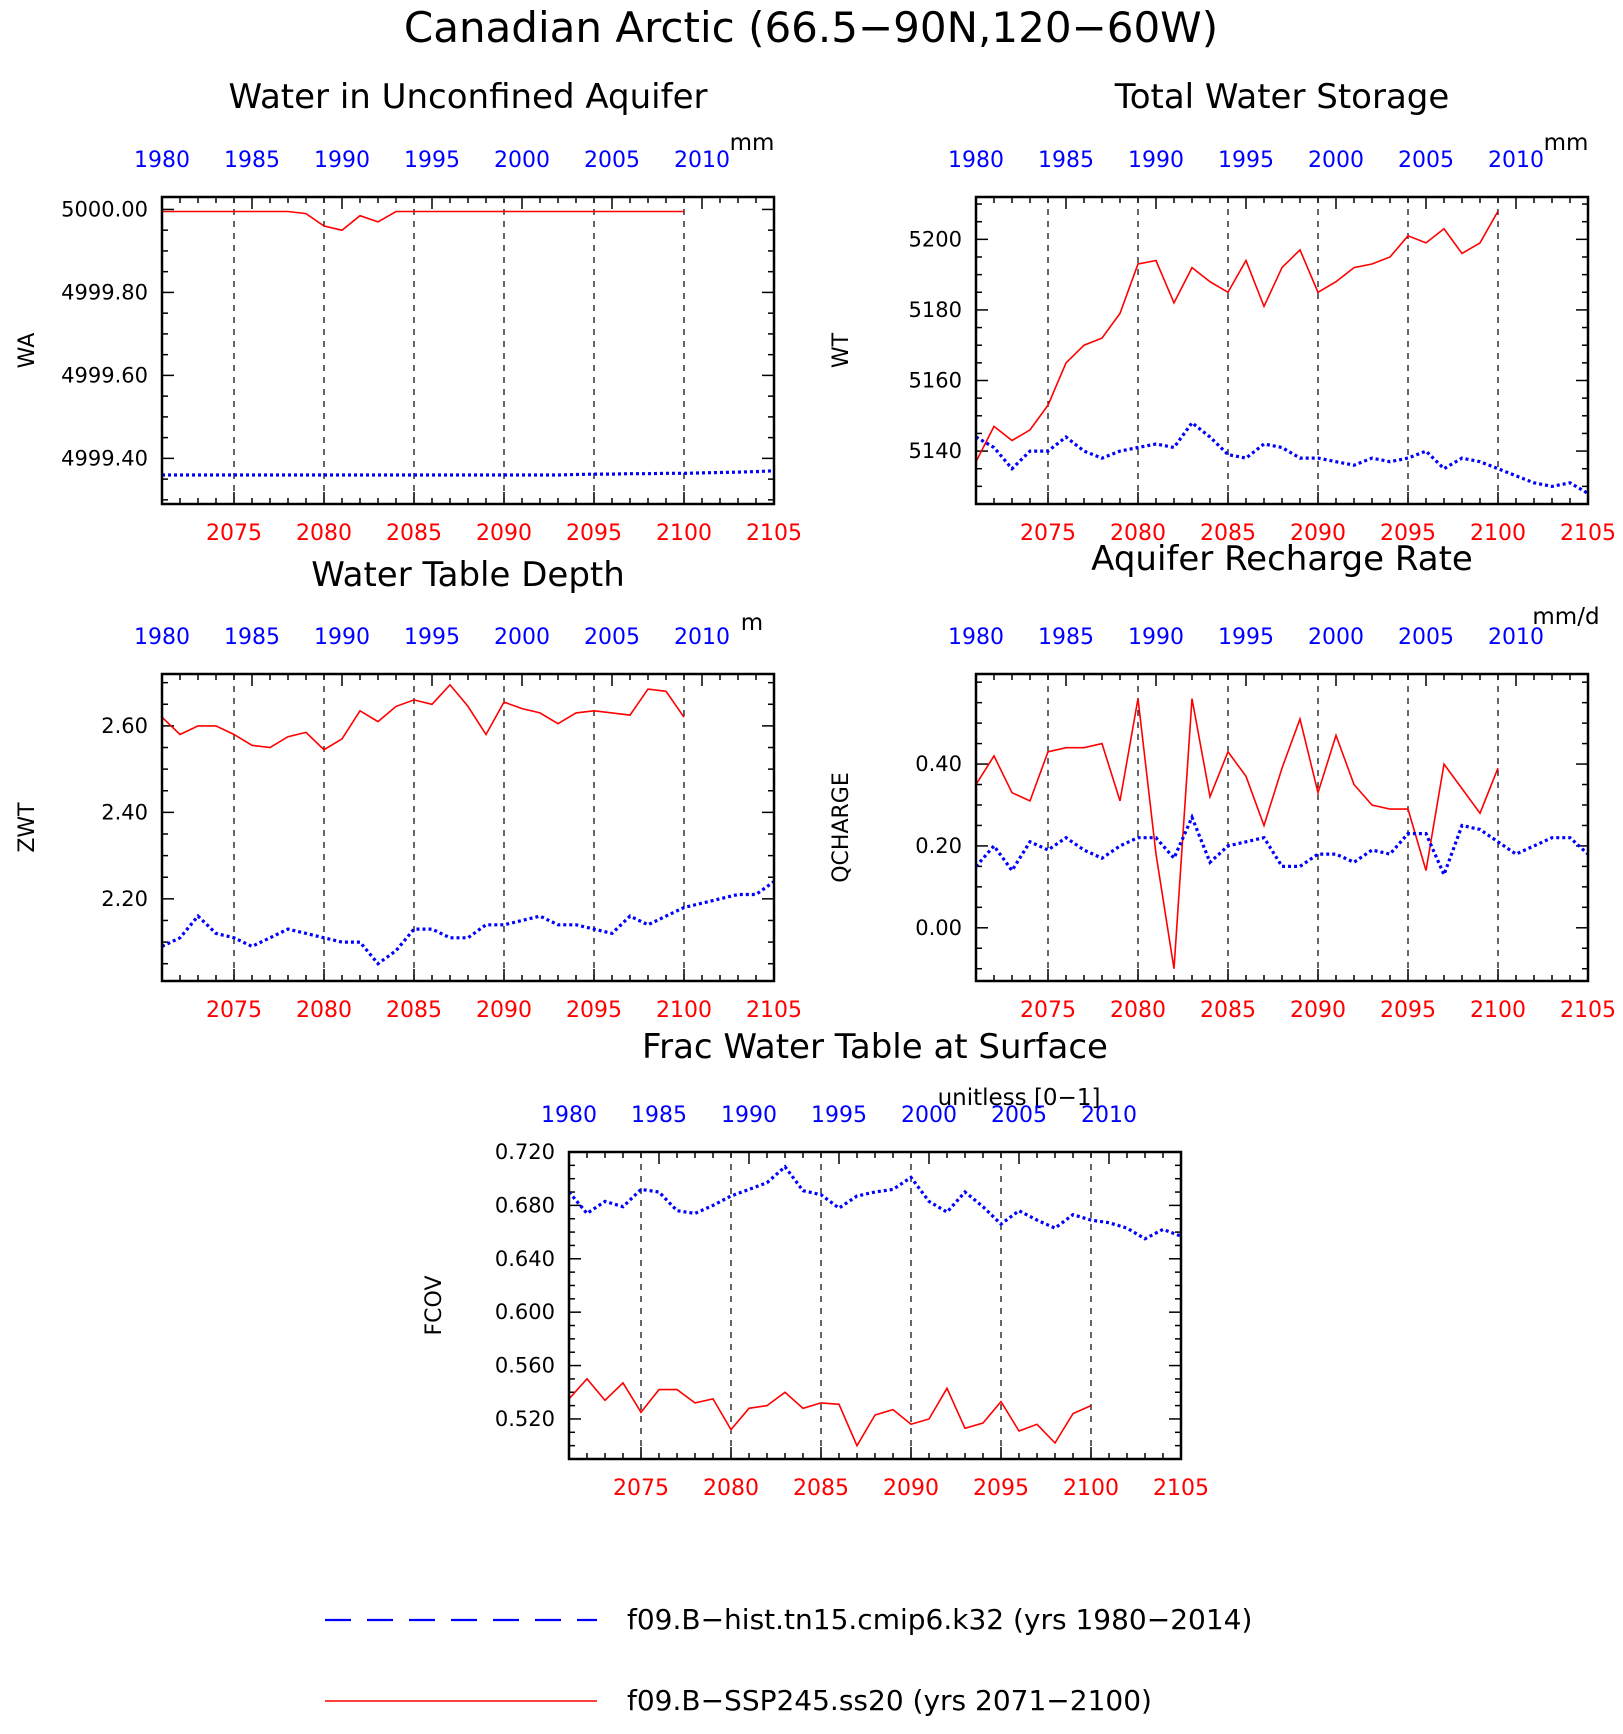 Image resolution: width=1623 pixels, height=1734 pixels. What do you see at coordinates (525, 1366) in the screenshot?
I see `y-tick-label: 0.560` at bounding box center [525, 1366].